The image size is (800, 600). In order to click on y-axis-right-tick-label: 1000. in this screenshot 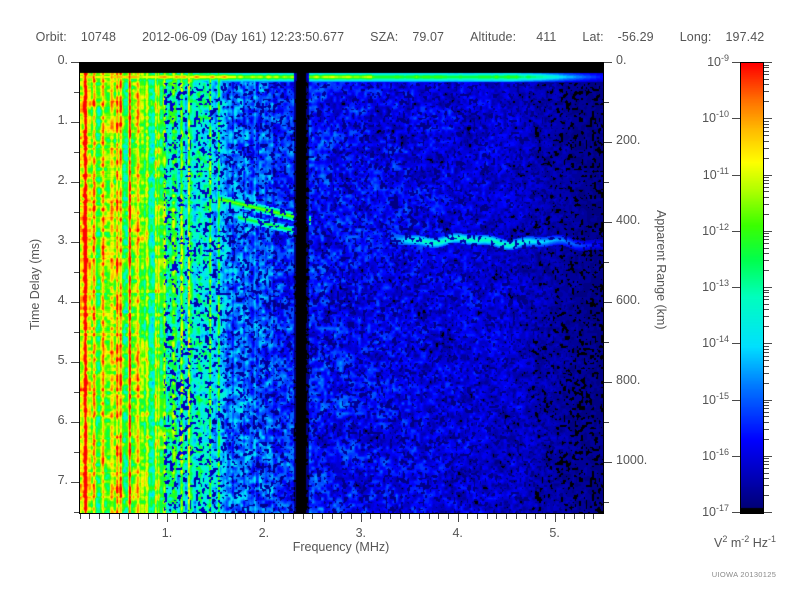, I will do `click(632, 460)`.